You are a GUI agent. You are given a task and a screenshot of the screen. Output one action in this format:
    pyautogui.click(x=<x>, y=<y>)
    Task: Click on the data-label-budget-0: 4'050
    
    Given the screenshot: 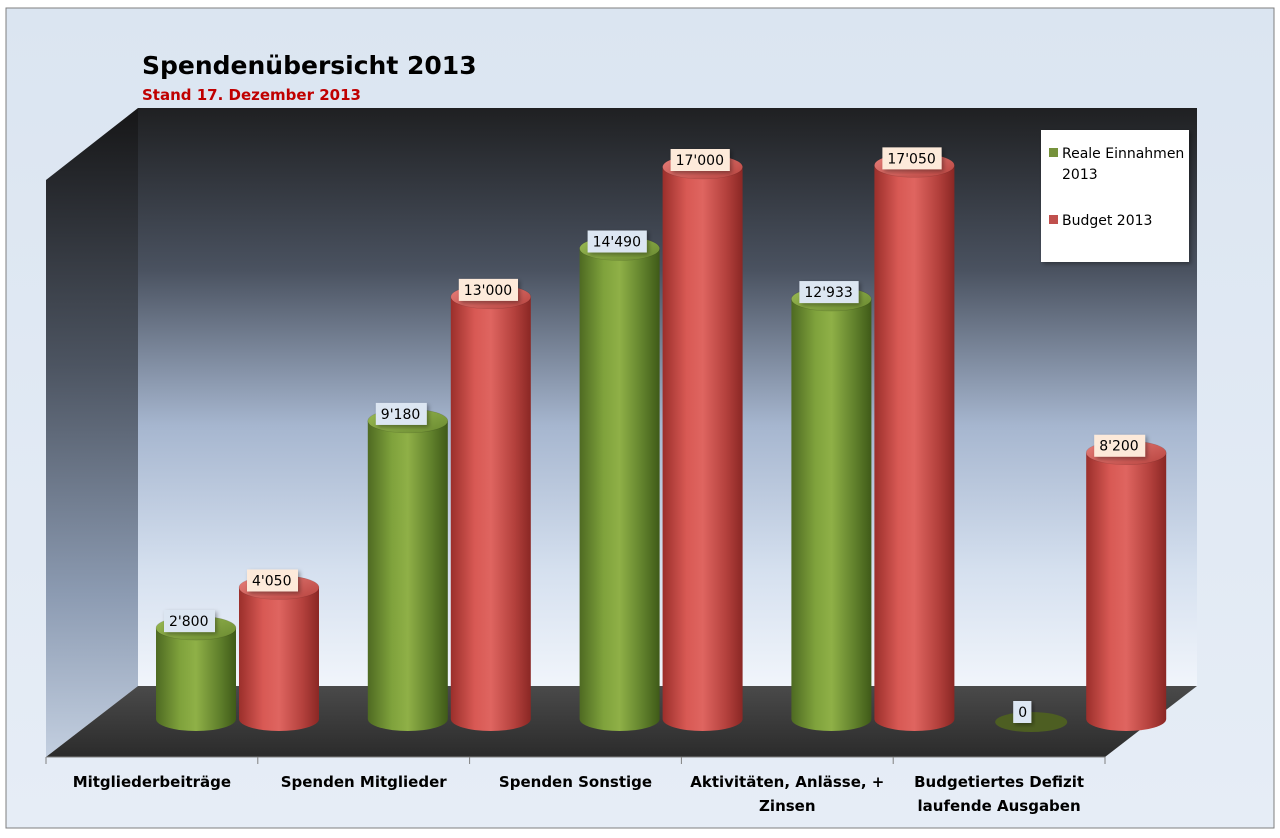 What is the action you would take?
    pyautogui.click(x=272, y=580)
    